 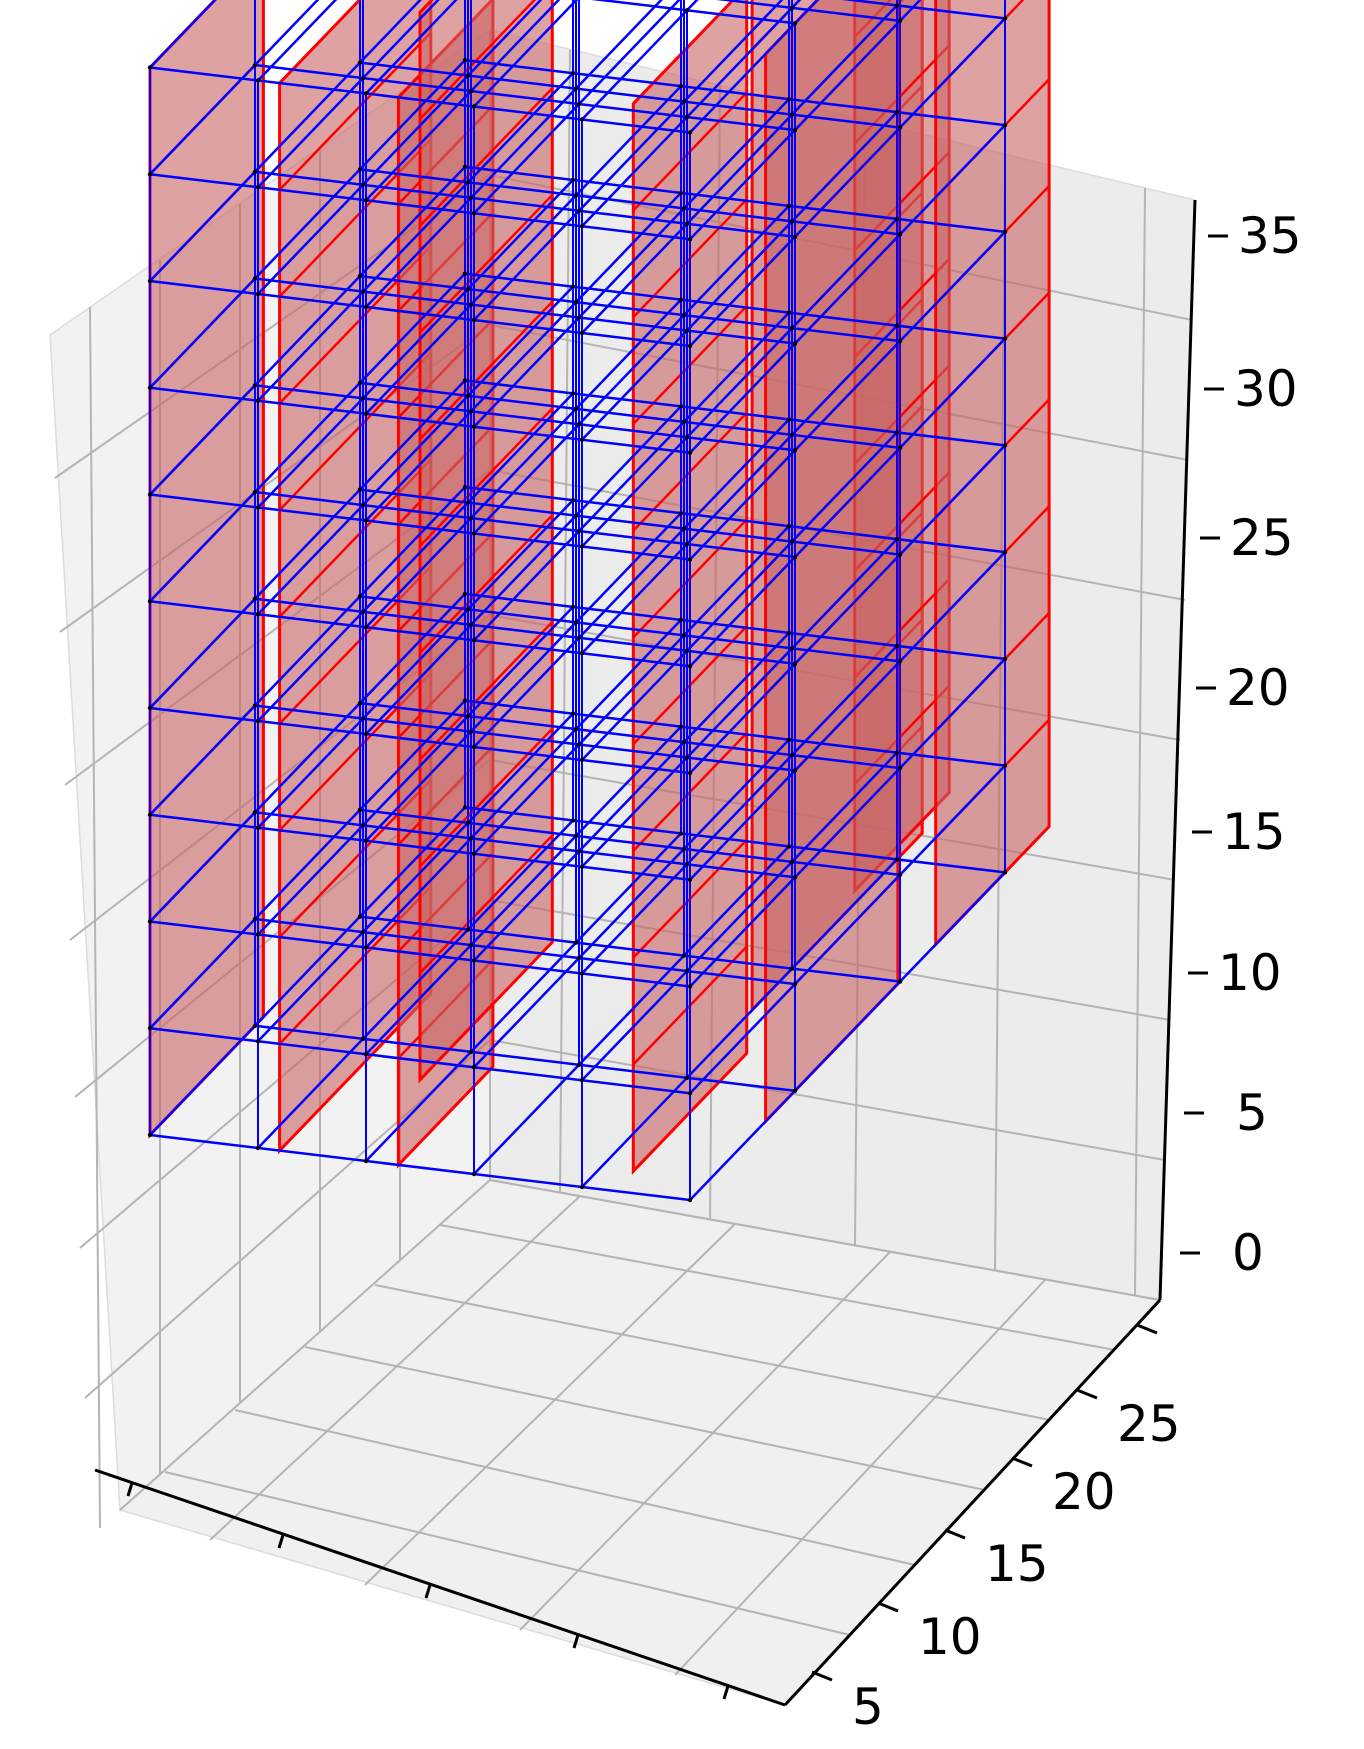 I want to click on y-tick-labels: 5 10 15 20 25, so click(x=1016, y=1565).